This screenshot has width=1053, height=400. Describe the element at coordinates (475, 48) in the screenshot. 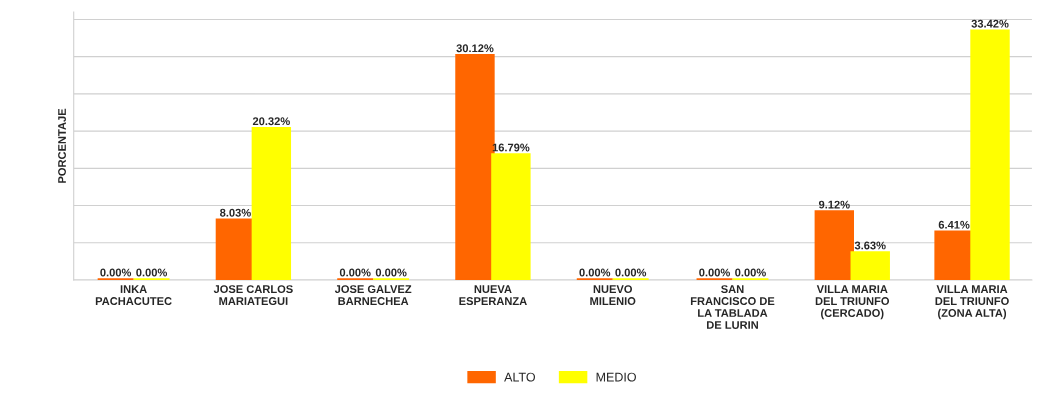

I see `data-label: 30.12%` at that location.